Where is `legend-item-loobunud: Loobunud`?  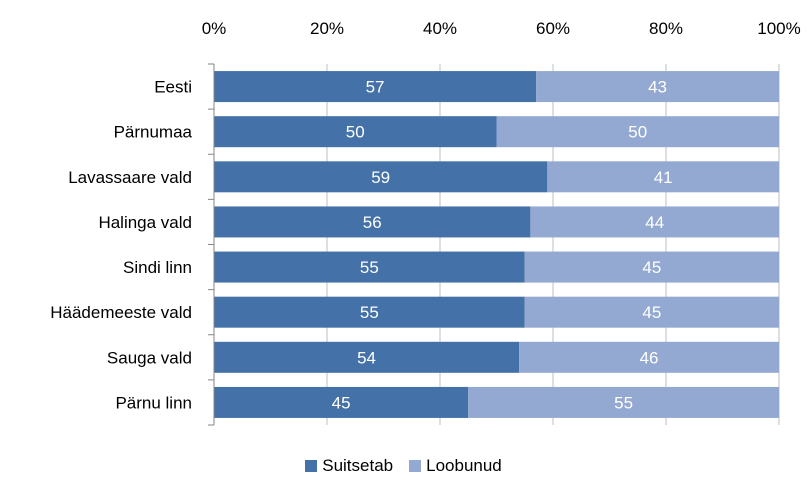
legend-item-loobunud: Loobunud is located at coordinates (455, 466).